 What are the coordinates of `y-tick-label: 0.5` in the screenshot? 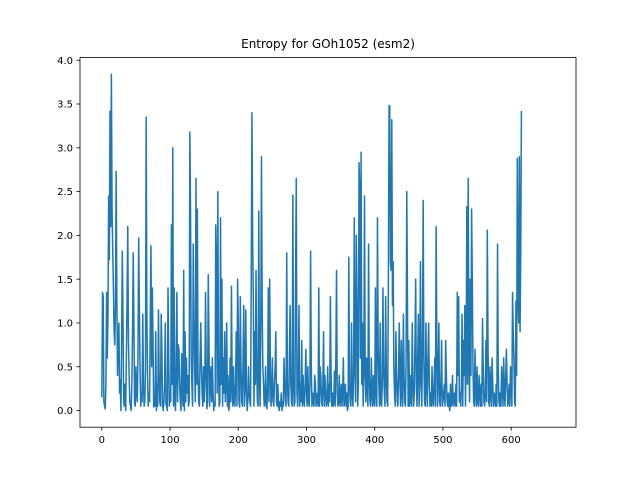 It's located at (65, 367).